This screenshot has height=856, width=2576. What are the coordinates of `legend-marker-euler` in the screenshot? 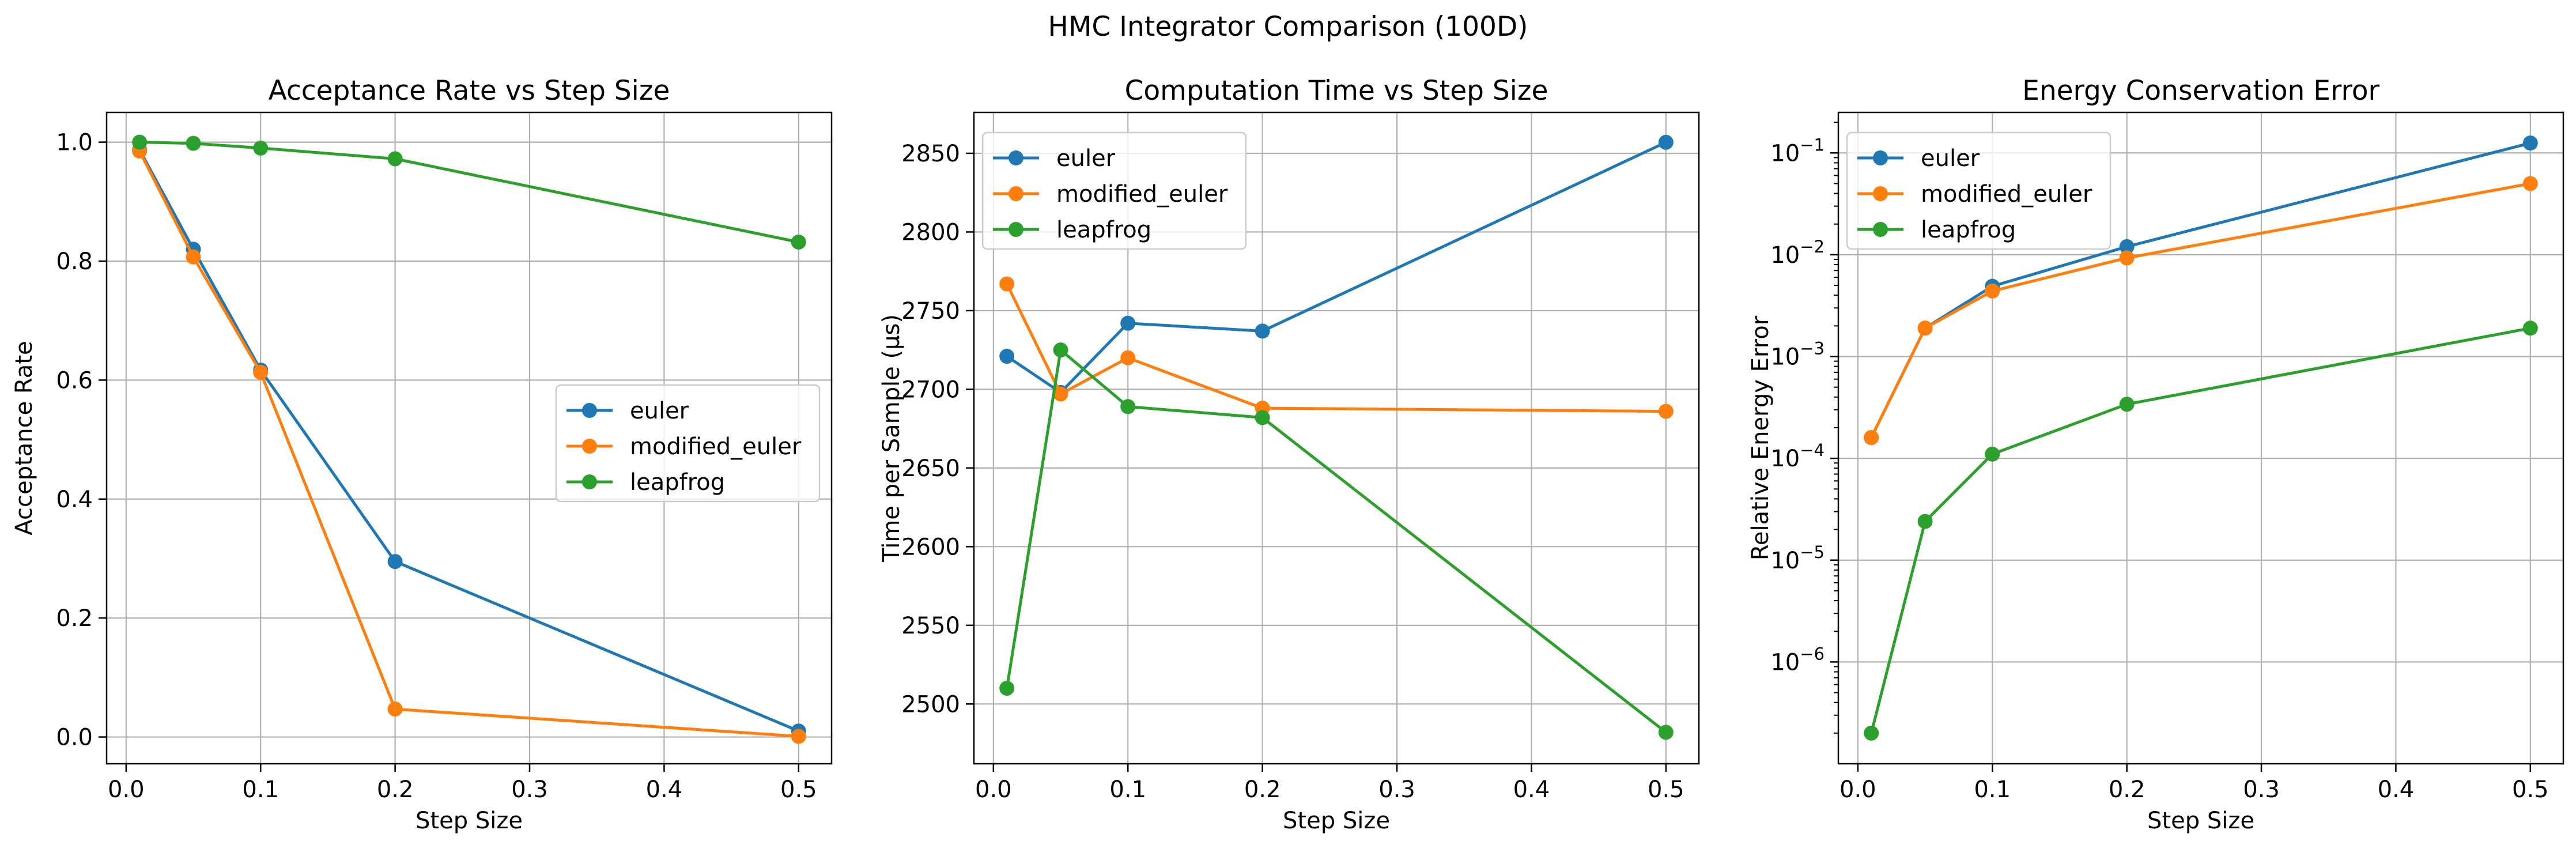 It's located at (589, 410).